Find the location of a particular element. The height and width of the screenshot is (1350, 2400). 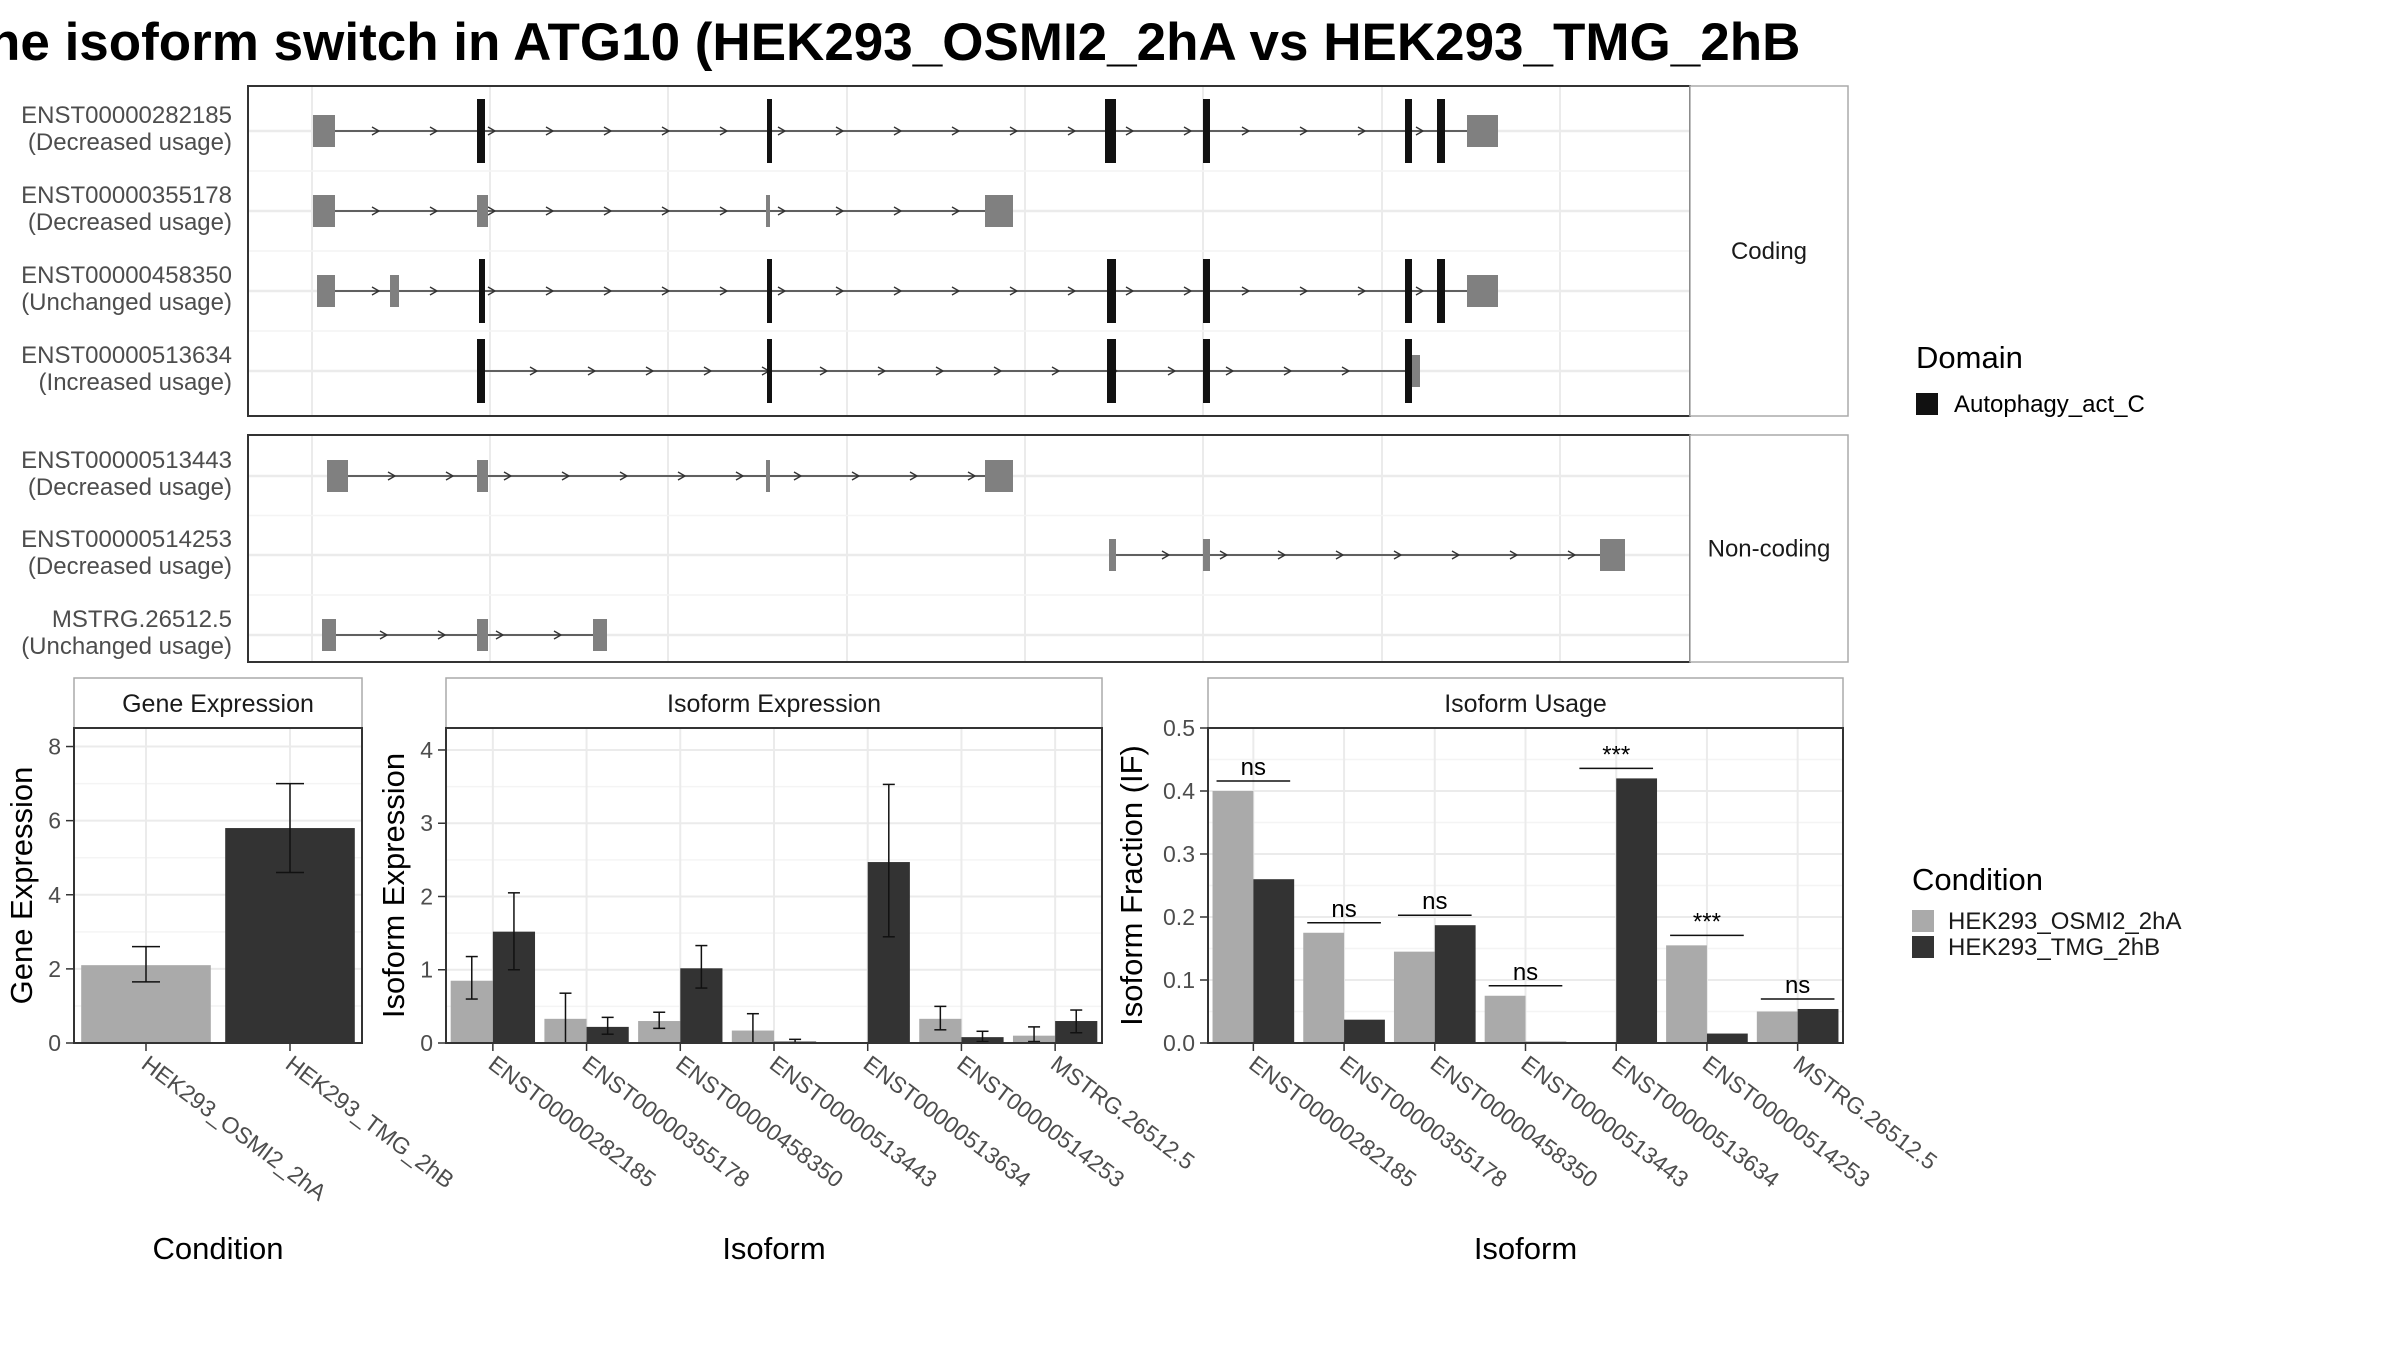

transcript-id-label: ENST00000513443 is located at coordinates (126, 460).